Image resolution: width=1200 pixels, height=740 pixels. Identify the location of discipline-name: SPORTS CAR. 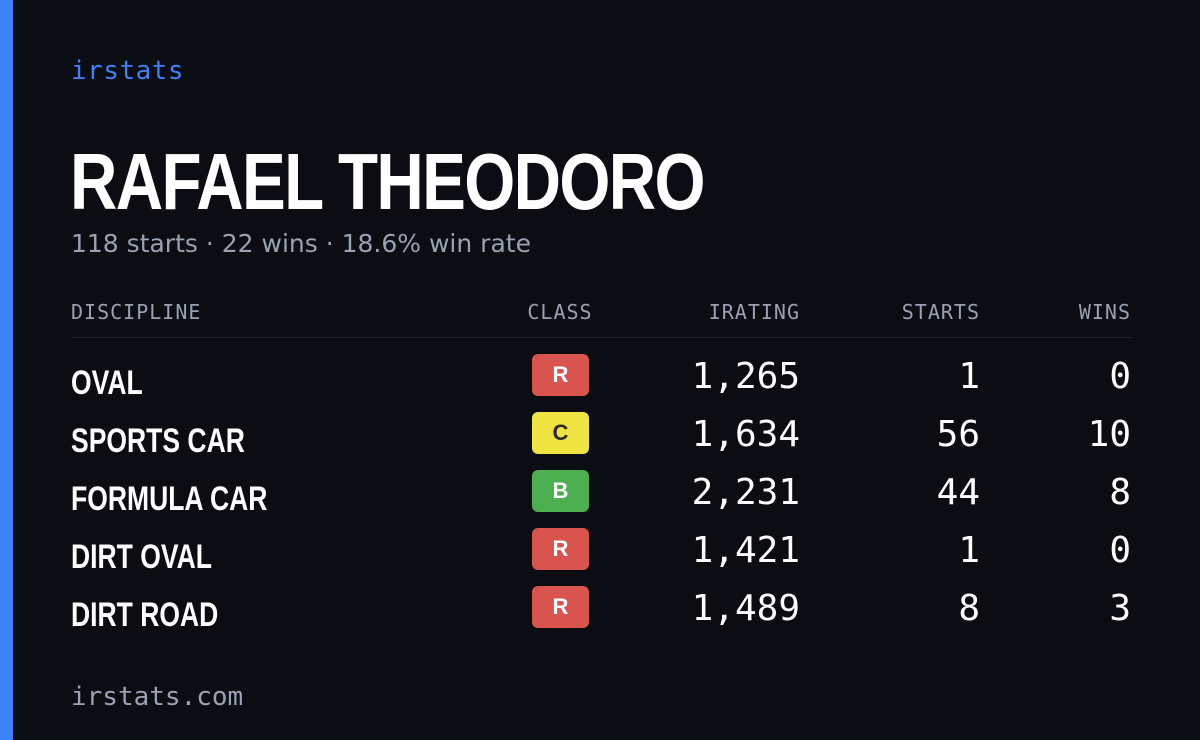
(158, 441).